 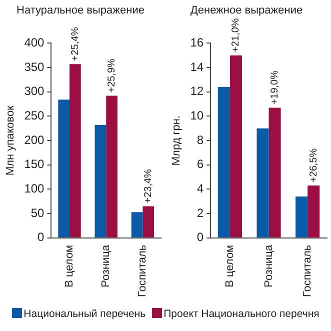 I want to click on y-tick-label: 300, so click(x=34, y=91).